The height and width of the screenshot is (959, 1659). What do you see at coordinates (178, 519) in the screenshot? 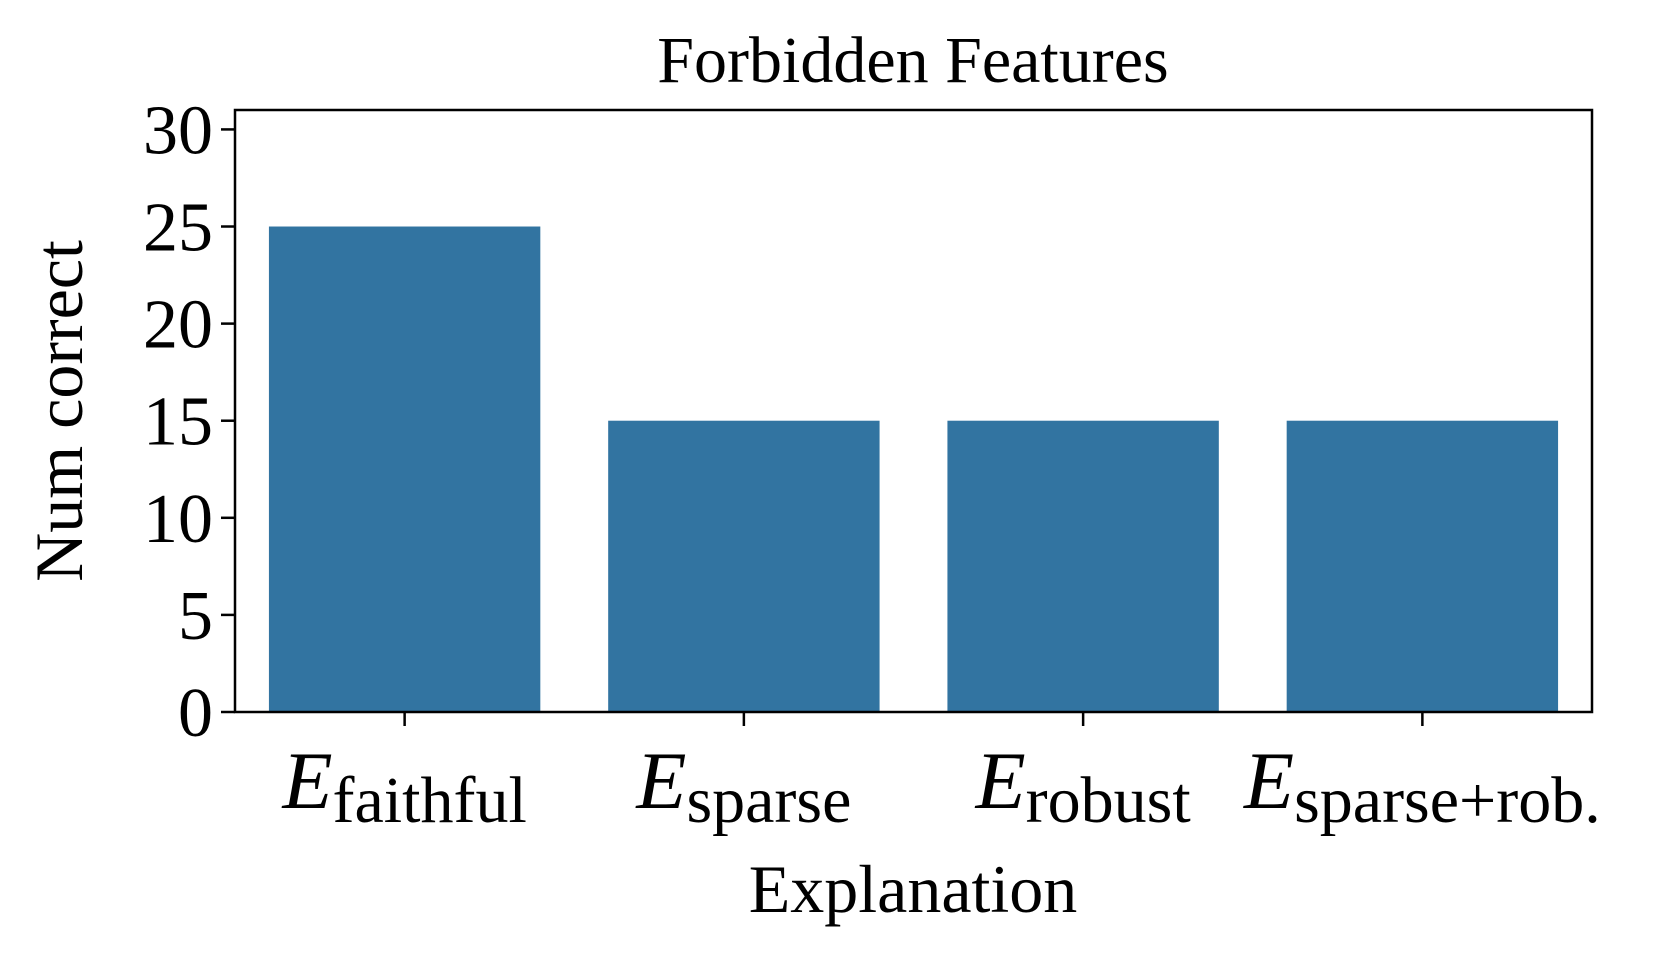
I see `y-tick-label: 10` at bounding box center [178, 519].